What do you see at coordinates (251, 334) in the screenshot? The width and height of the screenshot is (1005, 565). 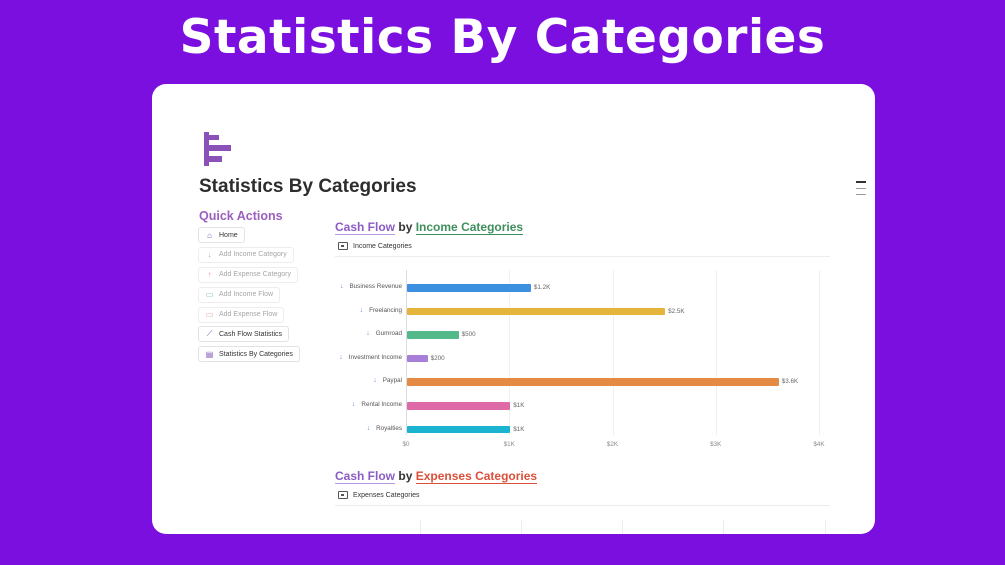 I see `quick-action-label: Cash Flow Statistics` at bounding box center [251, 334].